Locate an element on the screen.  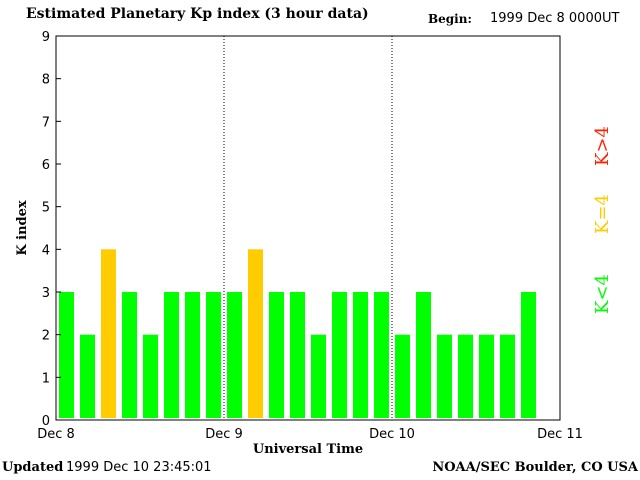
x-tick-label: Dec 9 is located at coordinates (224, 434).